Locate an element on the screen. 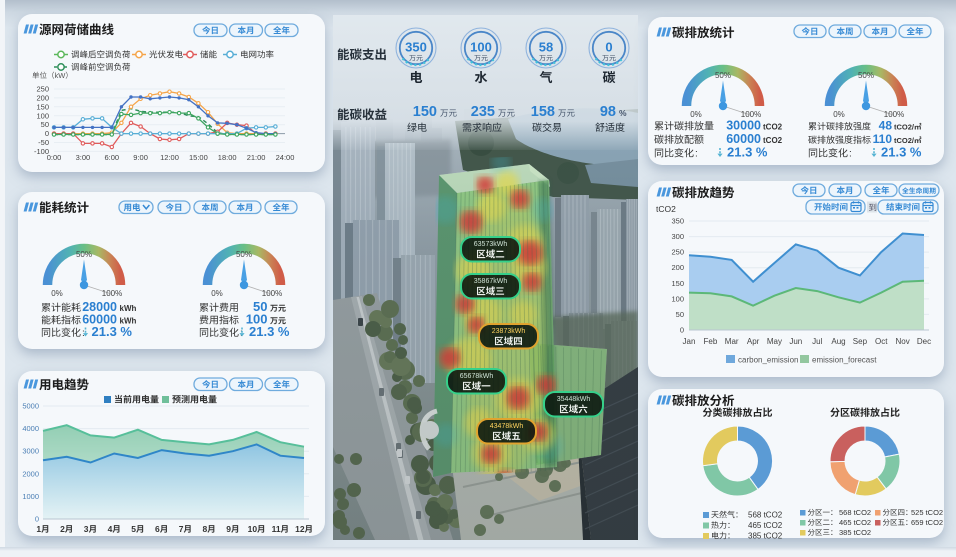 The width and height of the screenshot is (956, 557). svg-text: 659 tCO2 is located at coordinates (927, 522).